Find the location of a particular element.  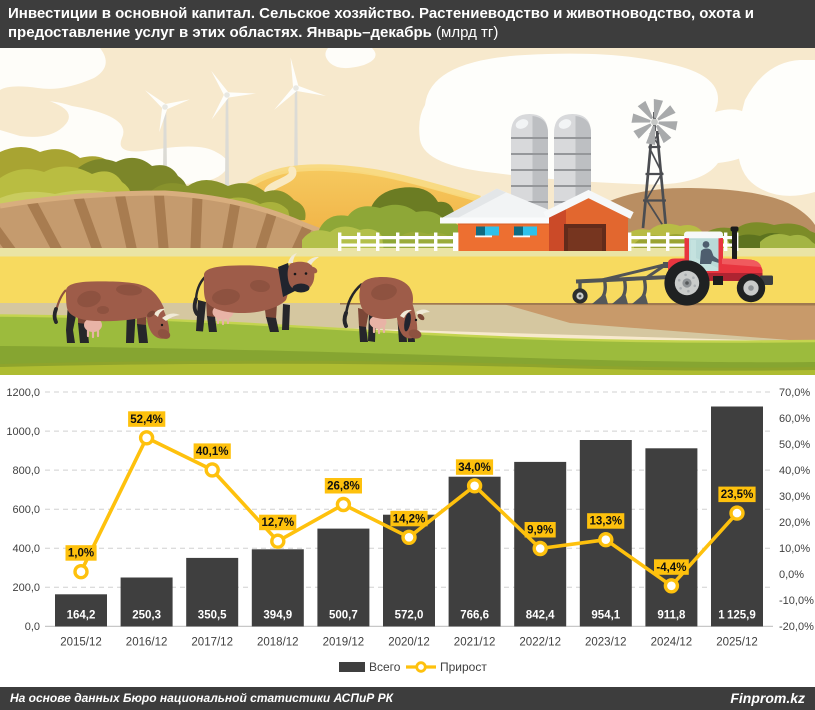

svg-text: -20,0% is located at coordinates (796, 627).